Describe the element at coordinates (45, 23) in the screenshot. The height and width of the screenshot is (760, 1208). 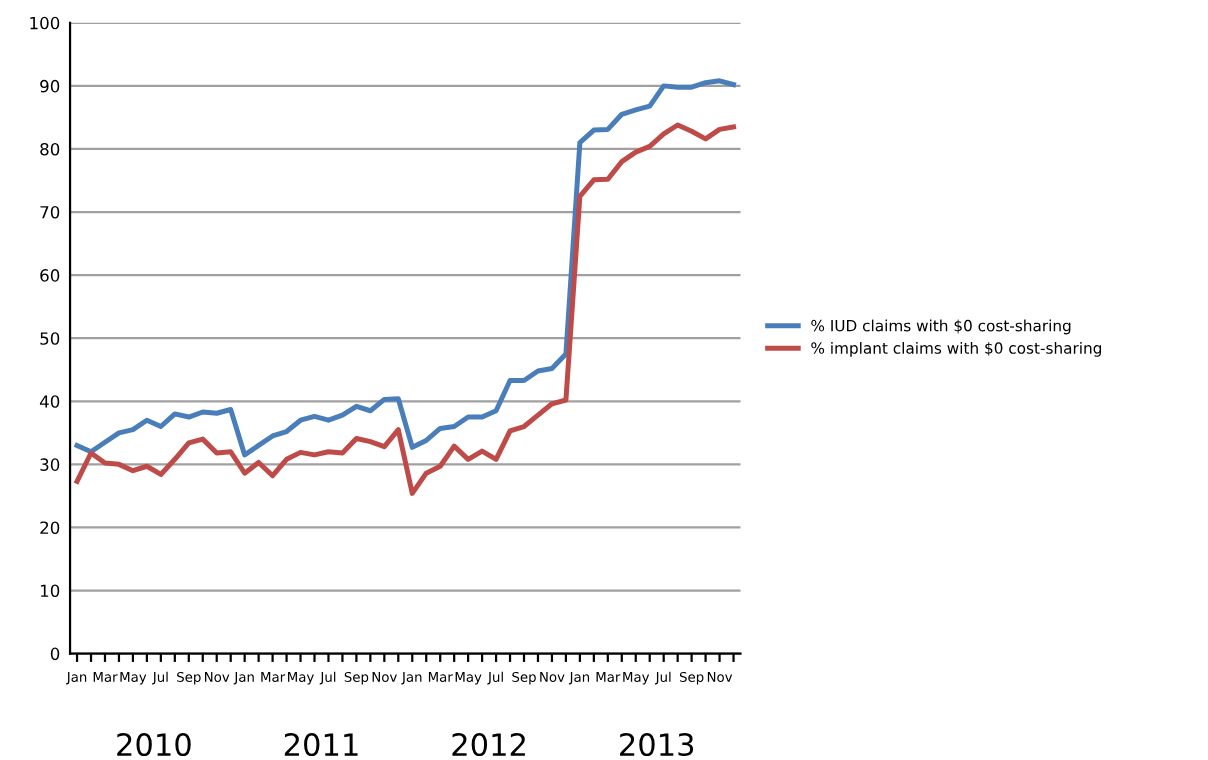
I see `y-tick-label: 100` at that location.